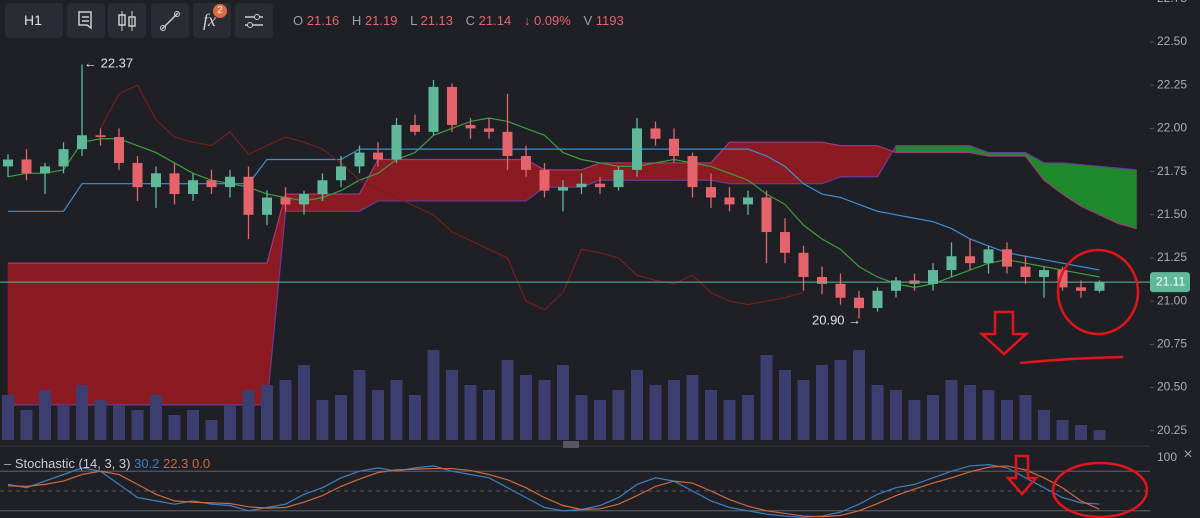 The height and width of the screenshot is (518, 1200). I want to click on value: 1193, so click(609, 20).